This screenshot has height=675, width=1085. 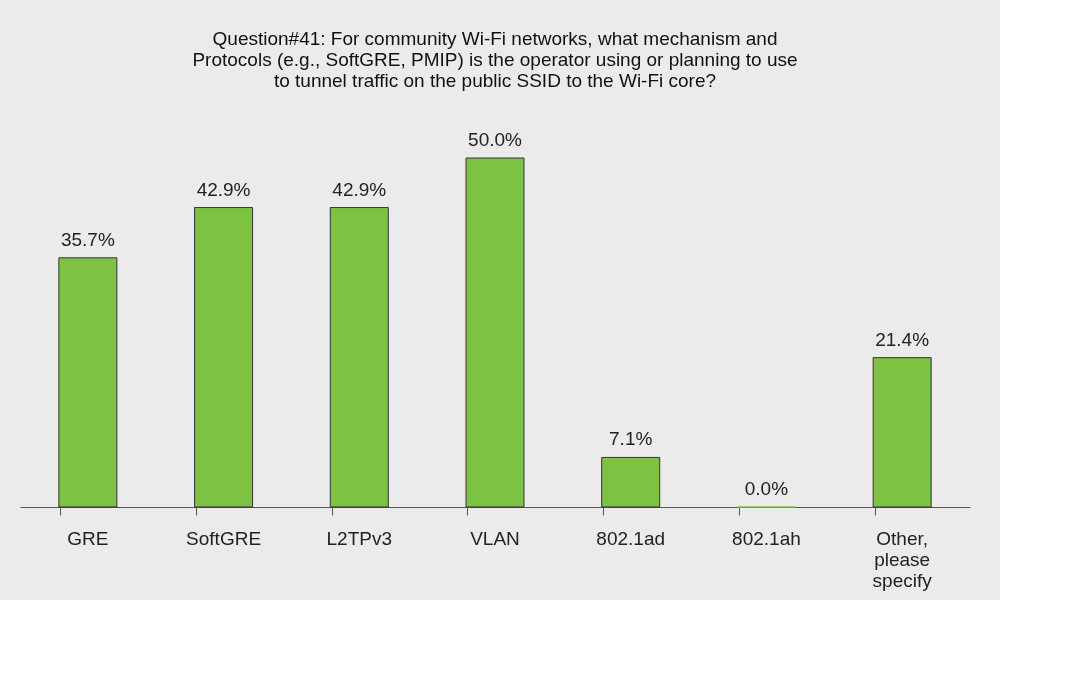 I want to click on data-label: 0.0%, so click(x=766, y=488).